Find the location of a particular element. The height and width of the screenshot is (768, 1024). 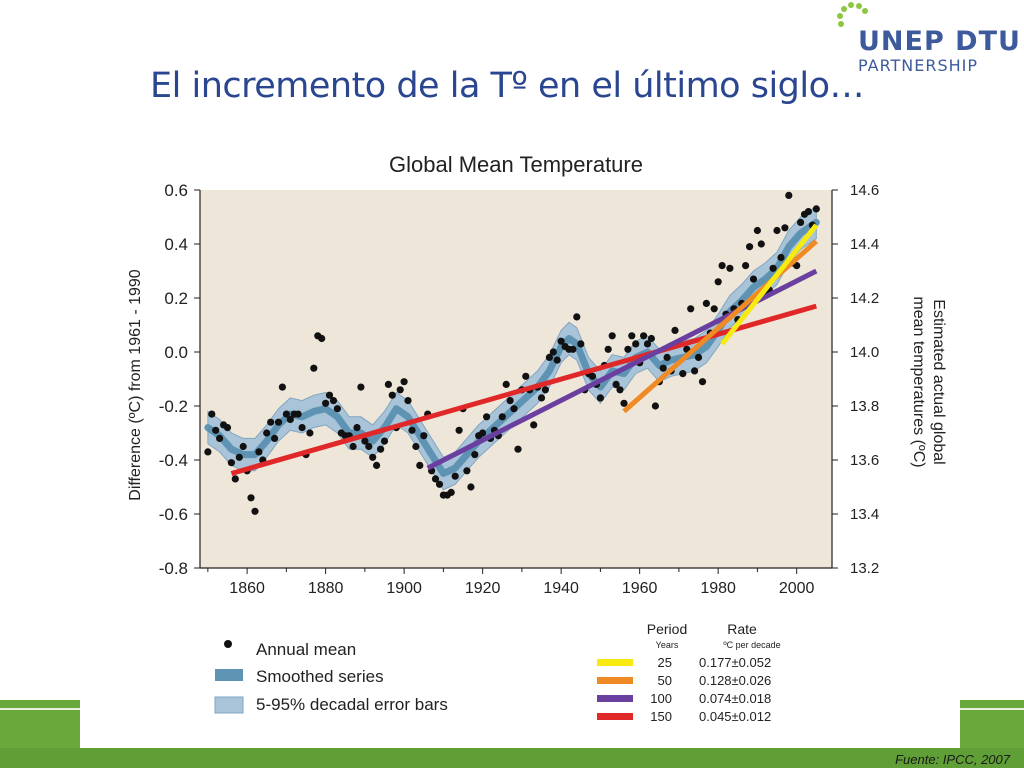

x-tick-label: 1860 is located at coordinates (247, 588).